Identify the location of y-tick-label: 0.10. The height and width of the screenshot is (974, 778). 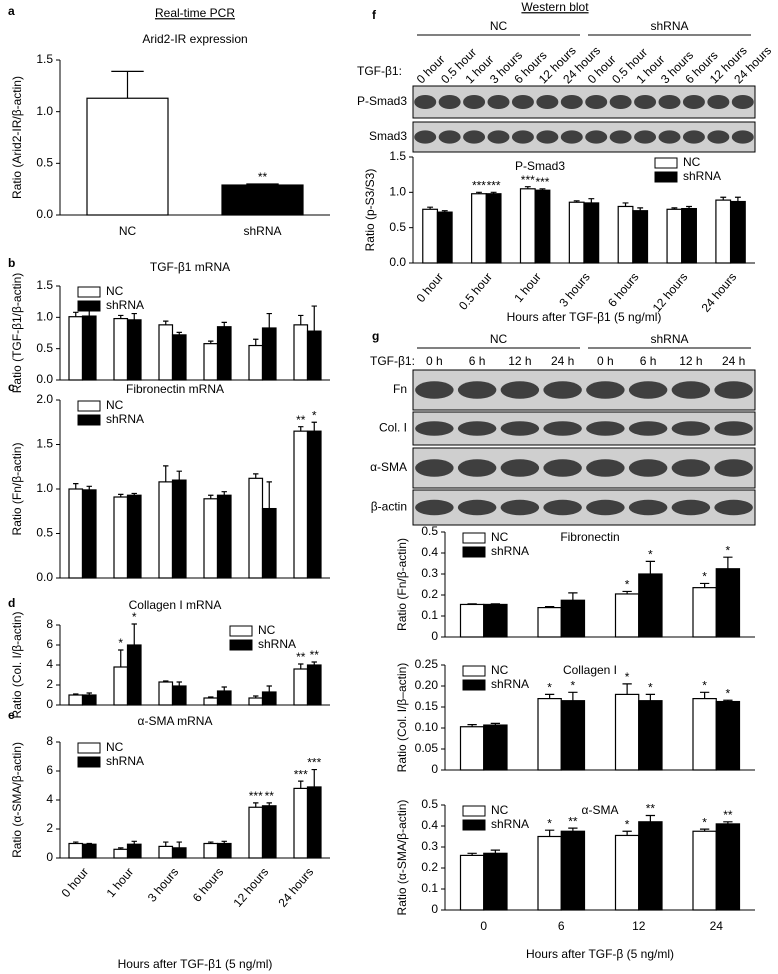
(427, 727).